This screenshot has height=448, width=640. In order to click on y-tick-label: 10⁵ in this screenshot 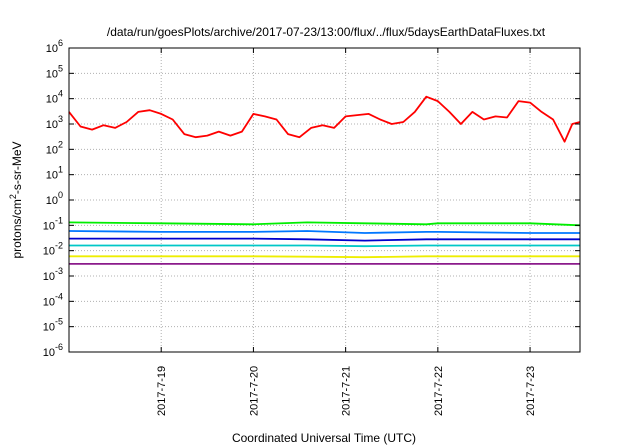, I will do `click(54, 71)`.